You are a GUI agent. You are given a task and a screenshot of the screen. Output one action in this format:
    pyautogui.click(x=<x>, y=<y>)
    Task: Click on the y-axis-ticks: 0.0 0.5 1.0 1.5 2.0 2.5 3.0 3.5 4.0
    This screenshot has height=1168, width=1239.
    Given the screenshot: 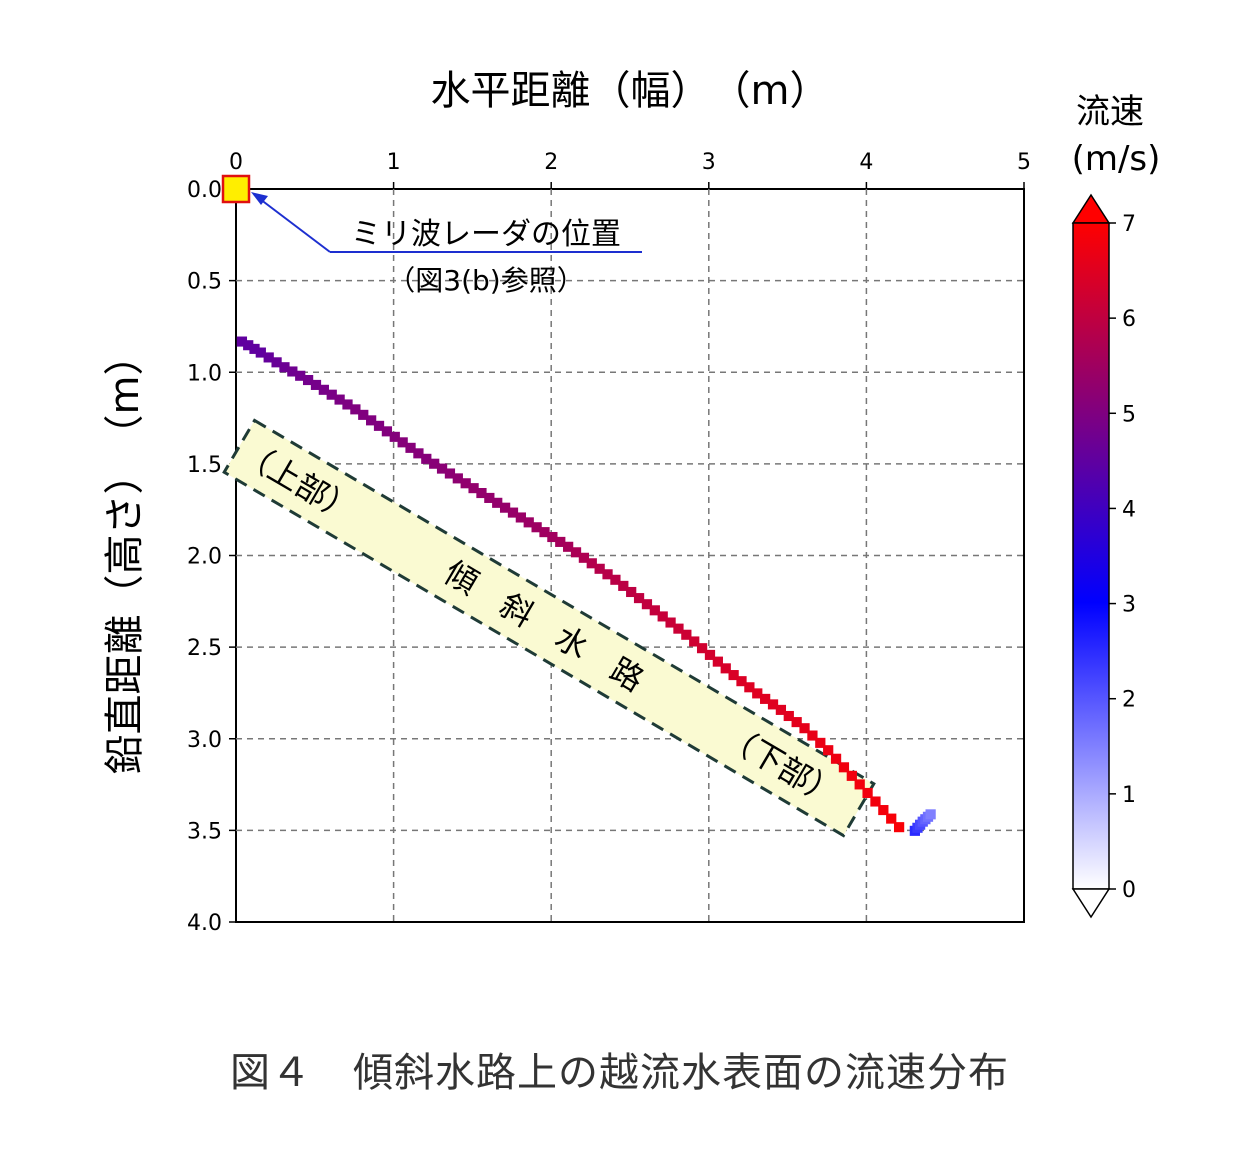 What is the action you would take?
    pyautogui.click(x=211, y=557)
    